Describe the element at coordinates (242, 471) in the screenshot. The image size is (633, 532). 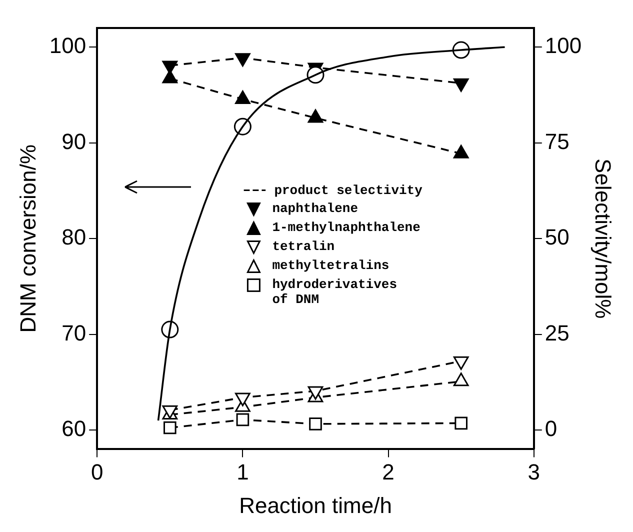
I see `x-tick-label: 1` at that location.